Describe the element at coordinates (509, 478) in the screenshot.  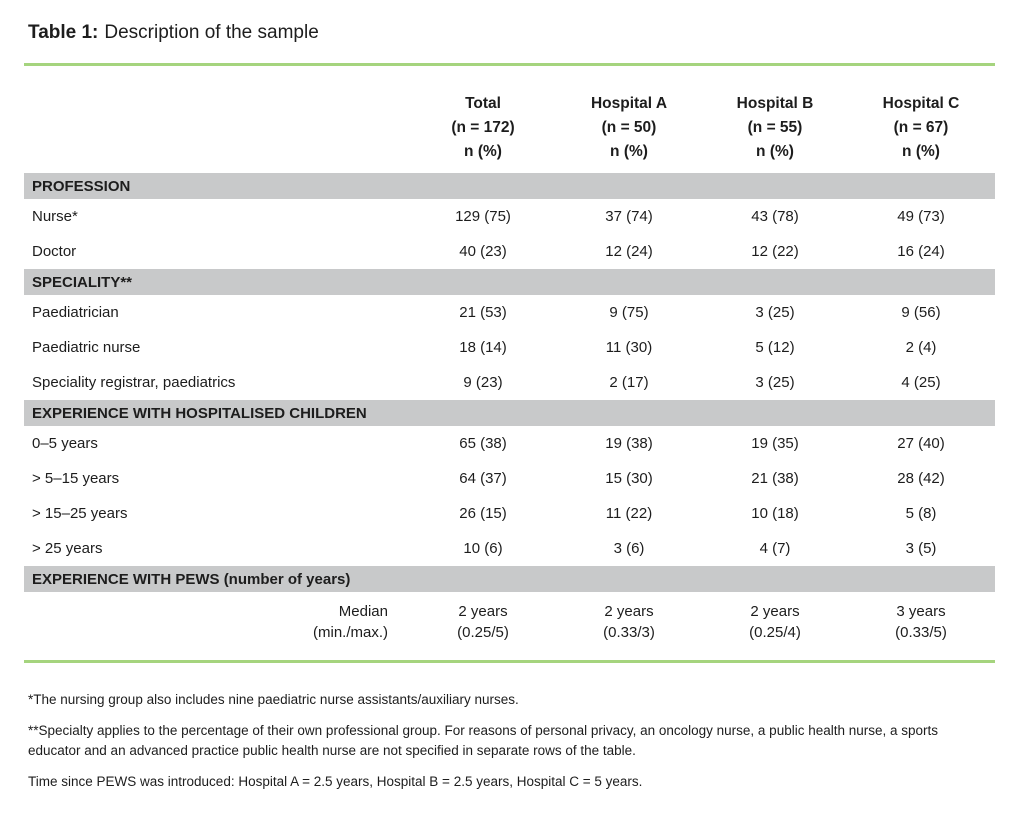
I see `table-row: > 5–15 years 64 (37) 15 (30) 21 (38) 28 (42)` at that location.